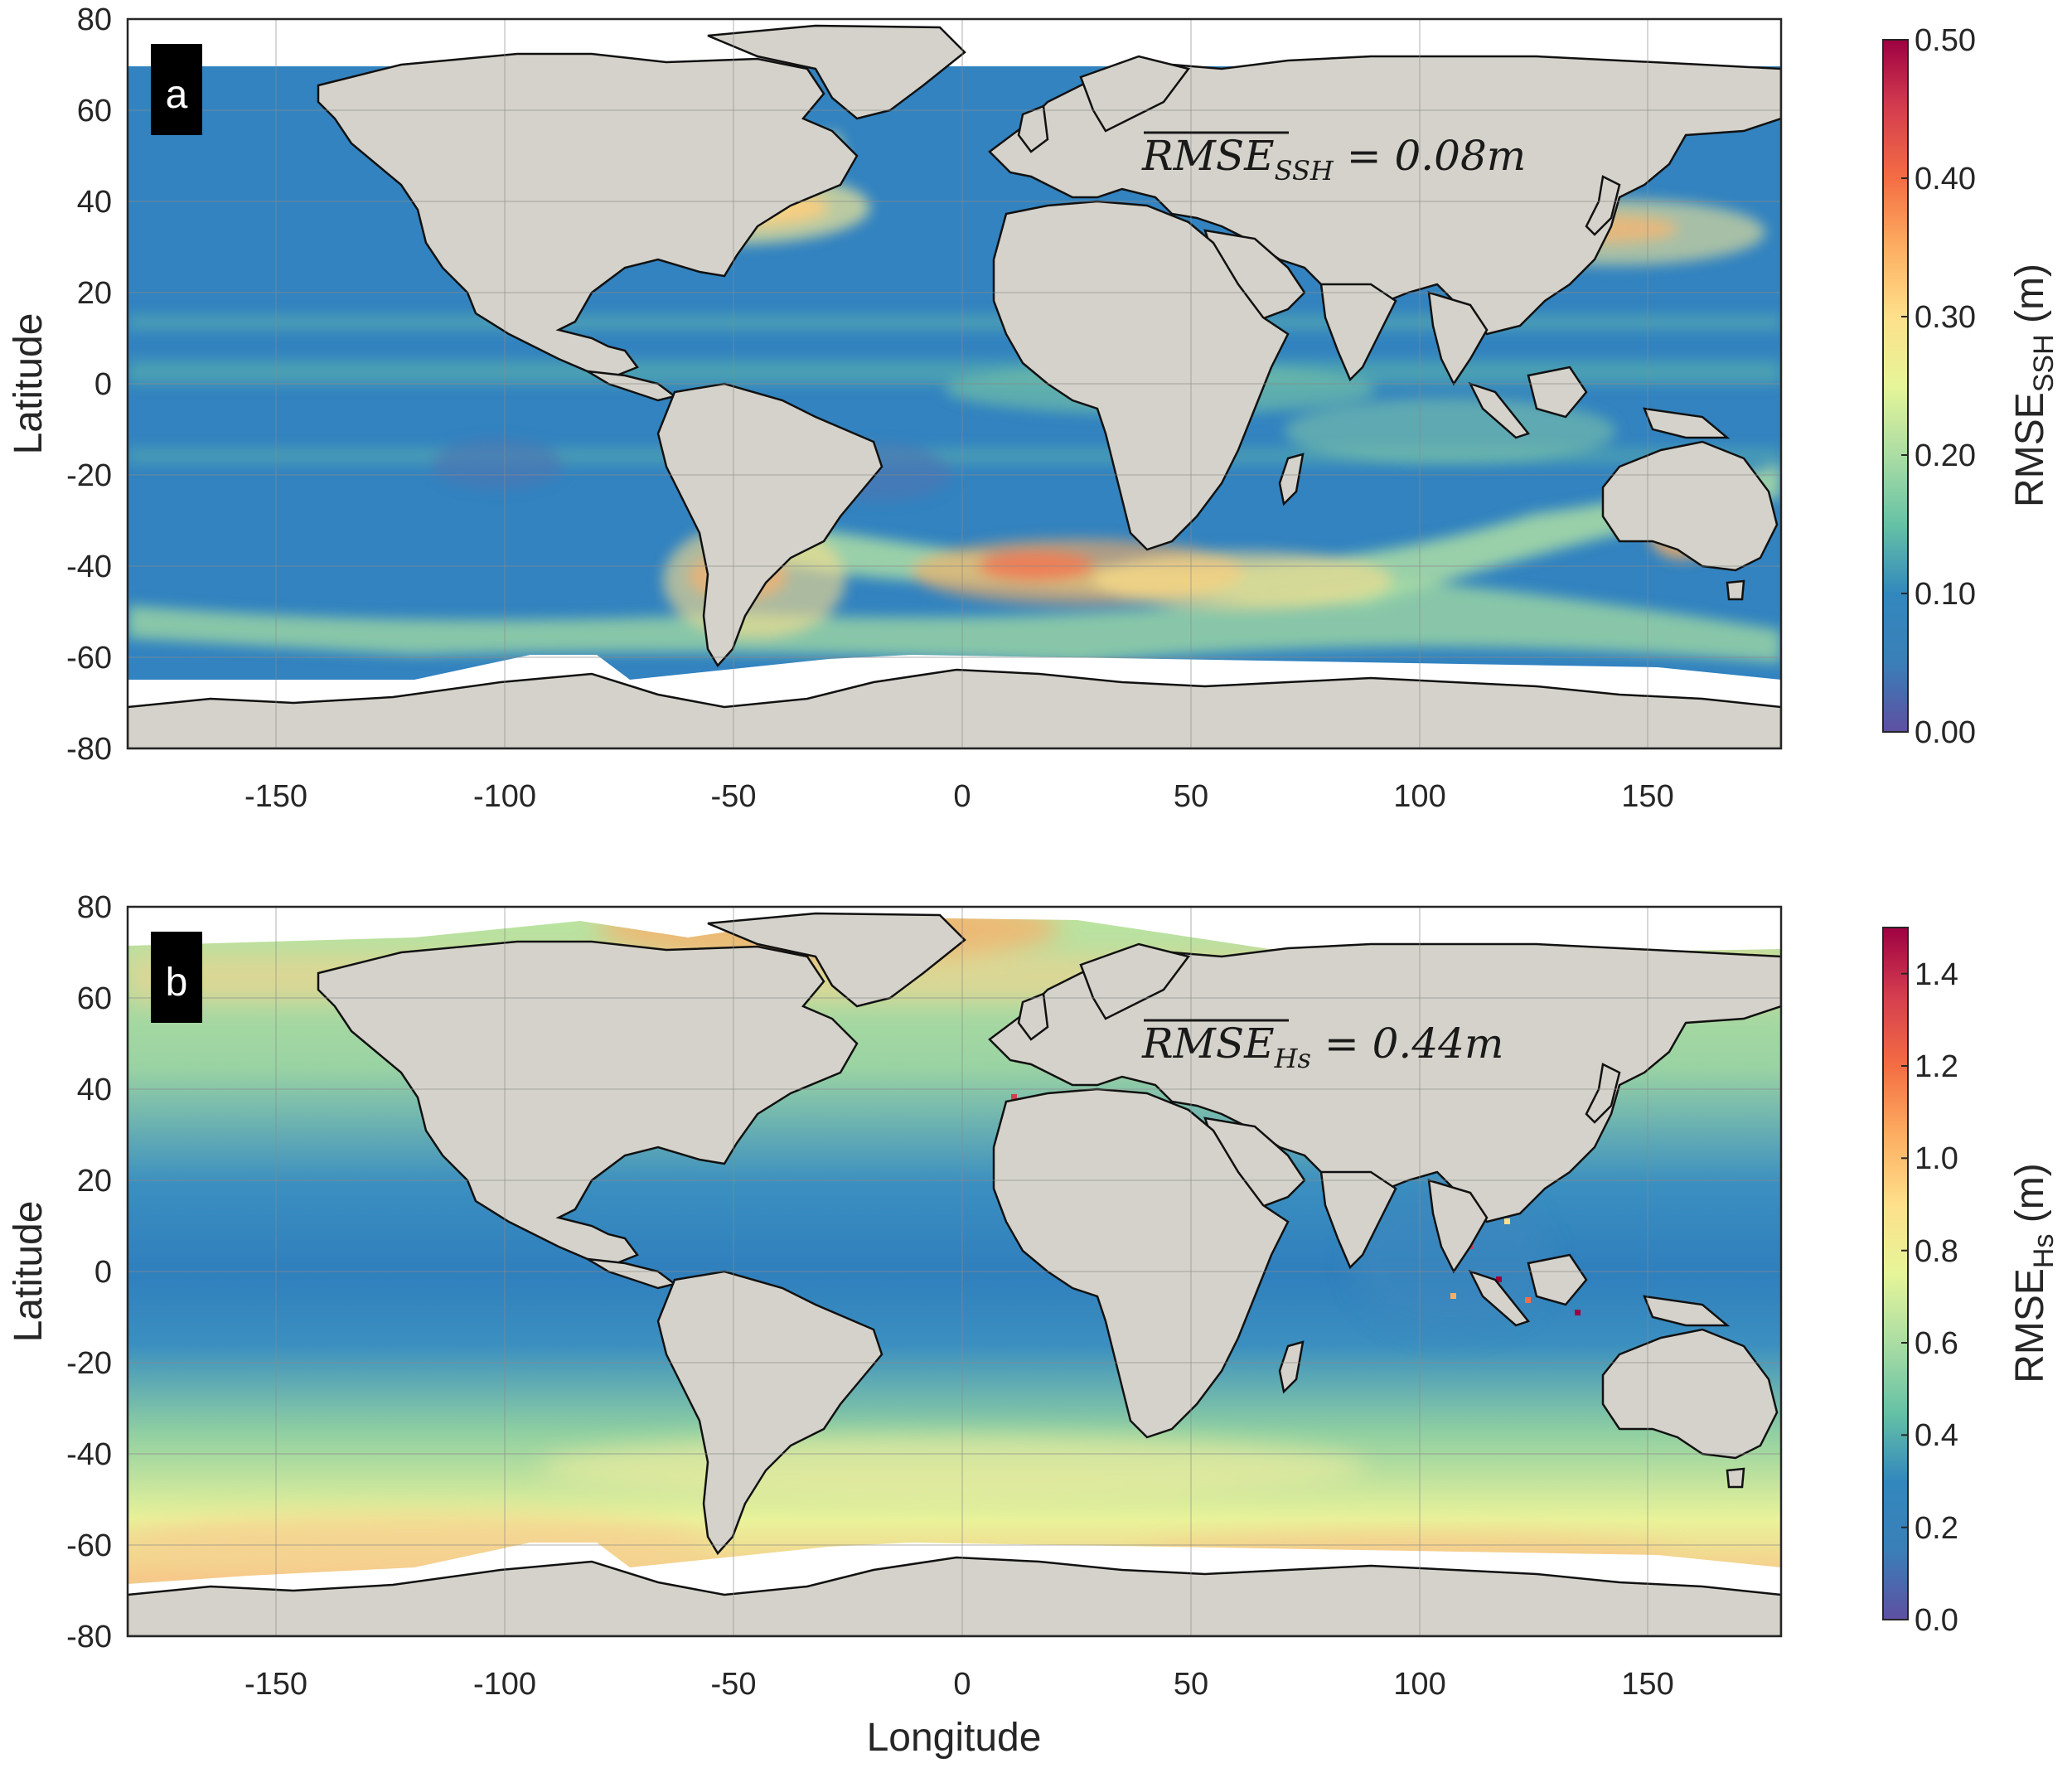 The height and width of the screenshot is (1768, 2072). Describe the element at coordinates (734, 796) in the screenshot. I see `panel-a-x-tick: -50` at that location.